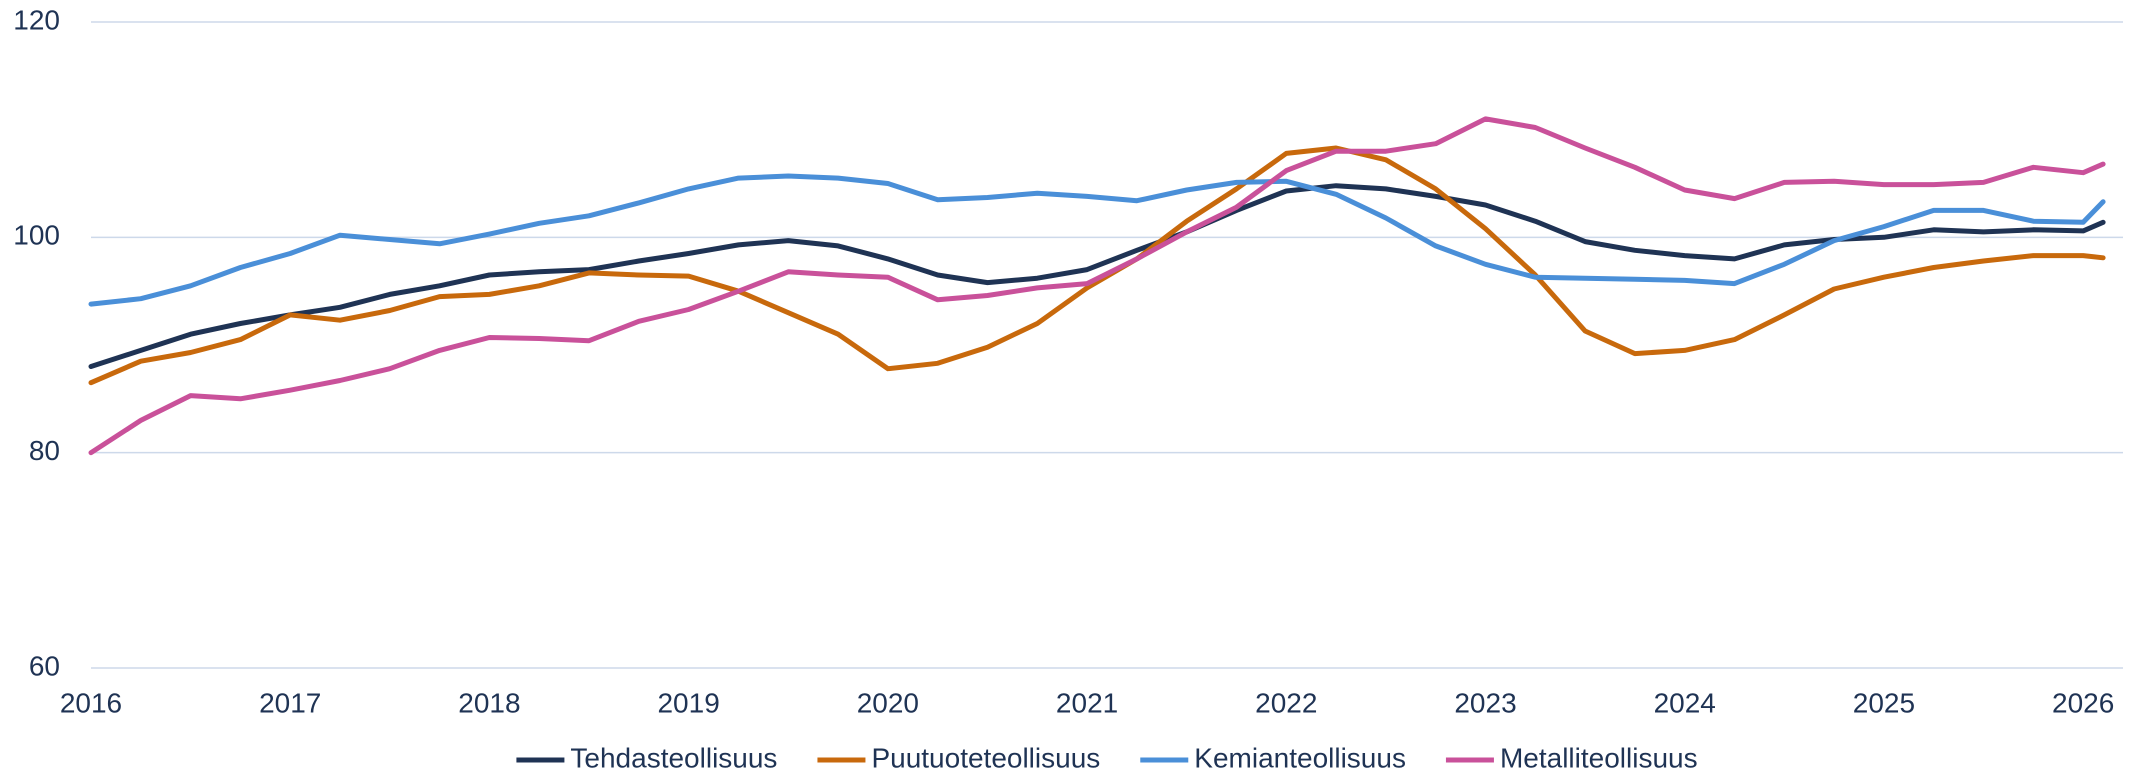  Describe the element at coordinates (1087, 702) in the screenshot. I see `x-tick-label: 2021` at that location.